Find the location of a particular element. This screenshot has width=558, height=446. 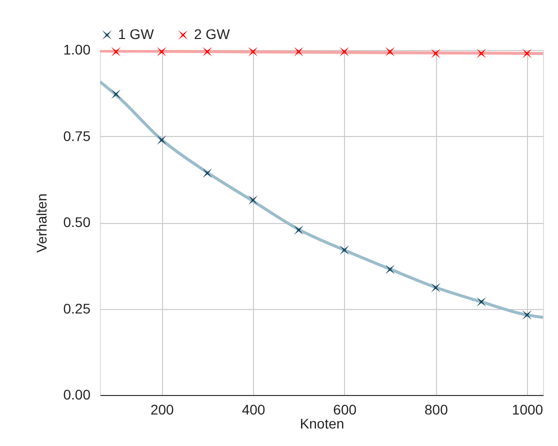

x-tick-label: 1000 is located at coordinates (528, 410).